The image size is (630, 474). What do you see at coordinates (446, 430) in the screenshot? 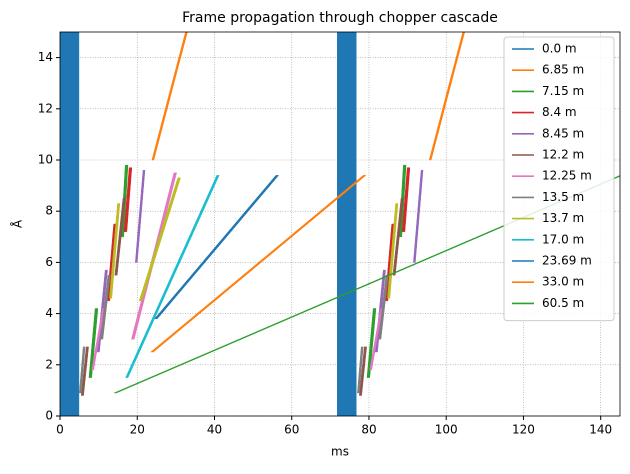
I see `x-tick-label: 100` at bounding box center [446, 430].